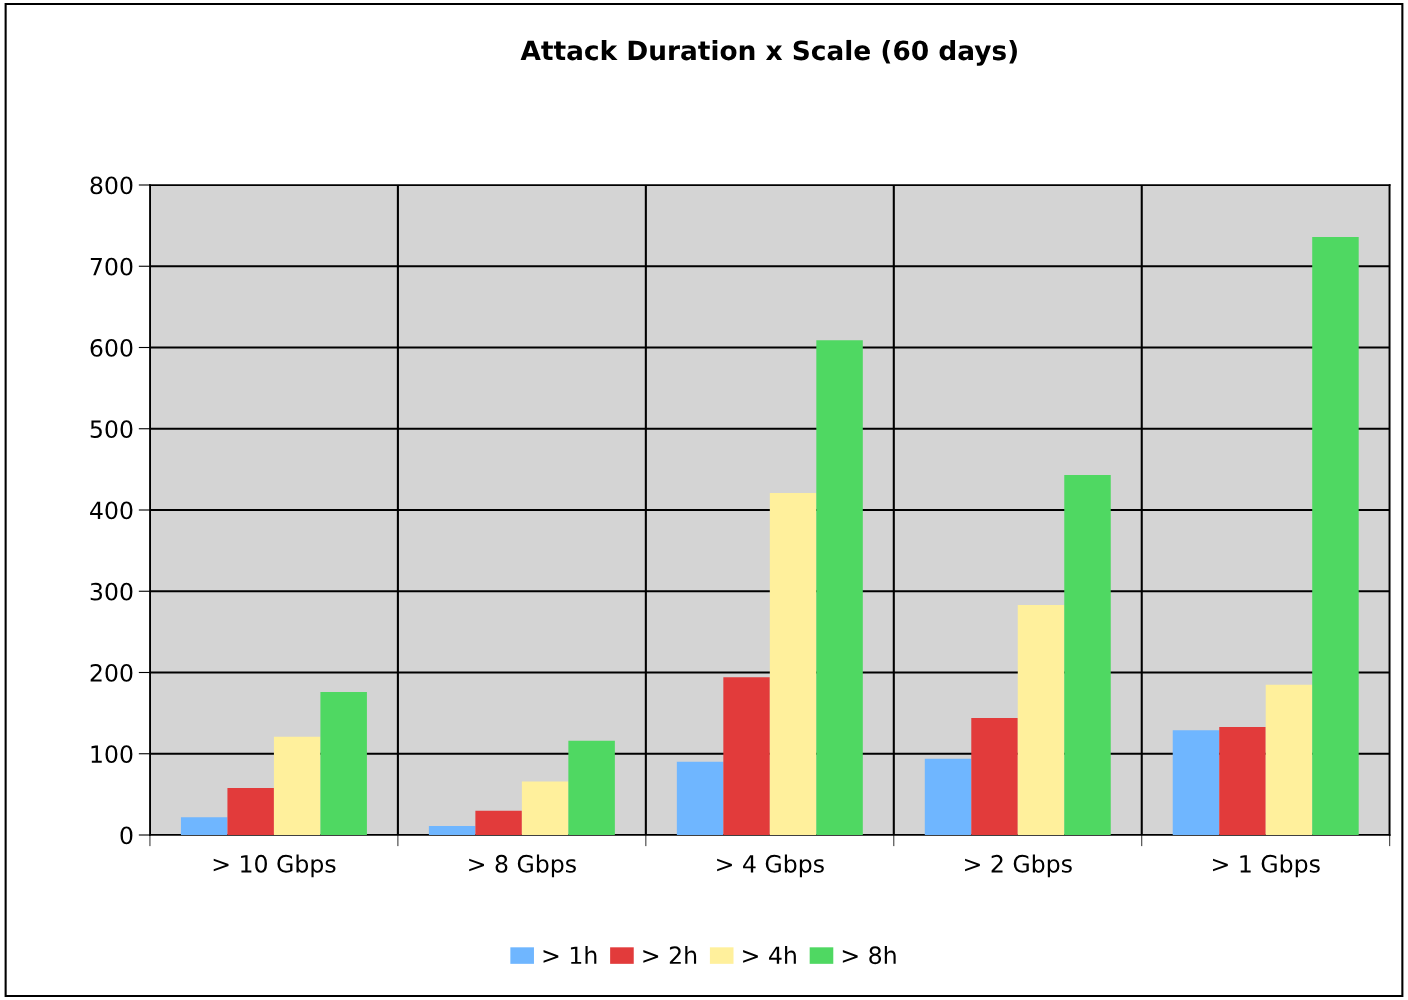 Image resolution: width=1408 pixels, height=1000 pixels. Describe the element at coordinates (670, 954) in the screenshot. I see `legend-label: > 2h` at that location.